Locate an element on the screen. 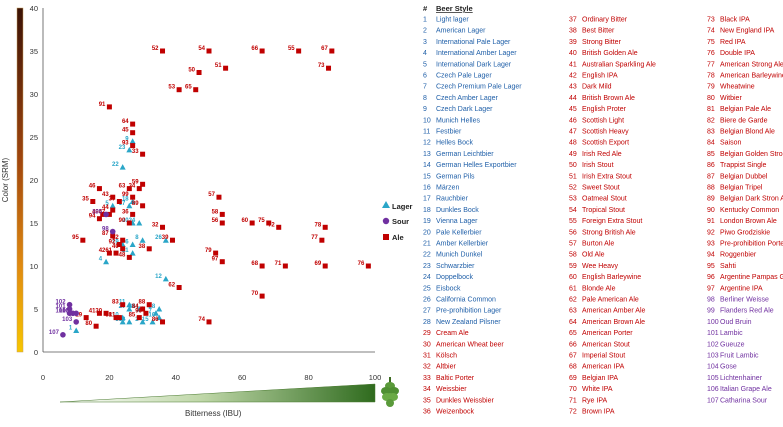 This screenshot has width=783, height=427. style-name: Catharina Sour is located at coordinates (744, 400).